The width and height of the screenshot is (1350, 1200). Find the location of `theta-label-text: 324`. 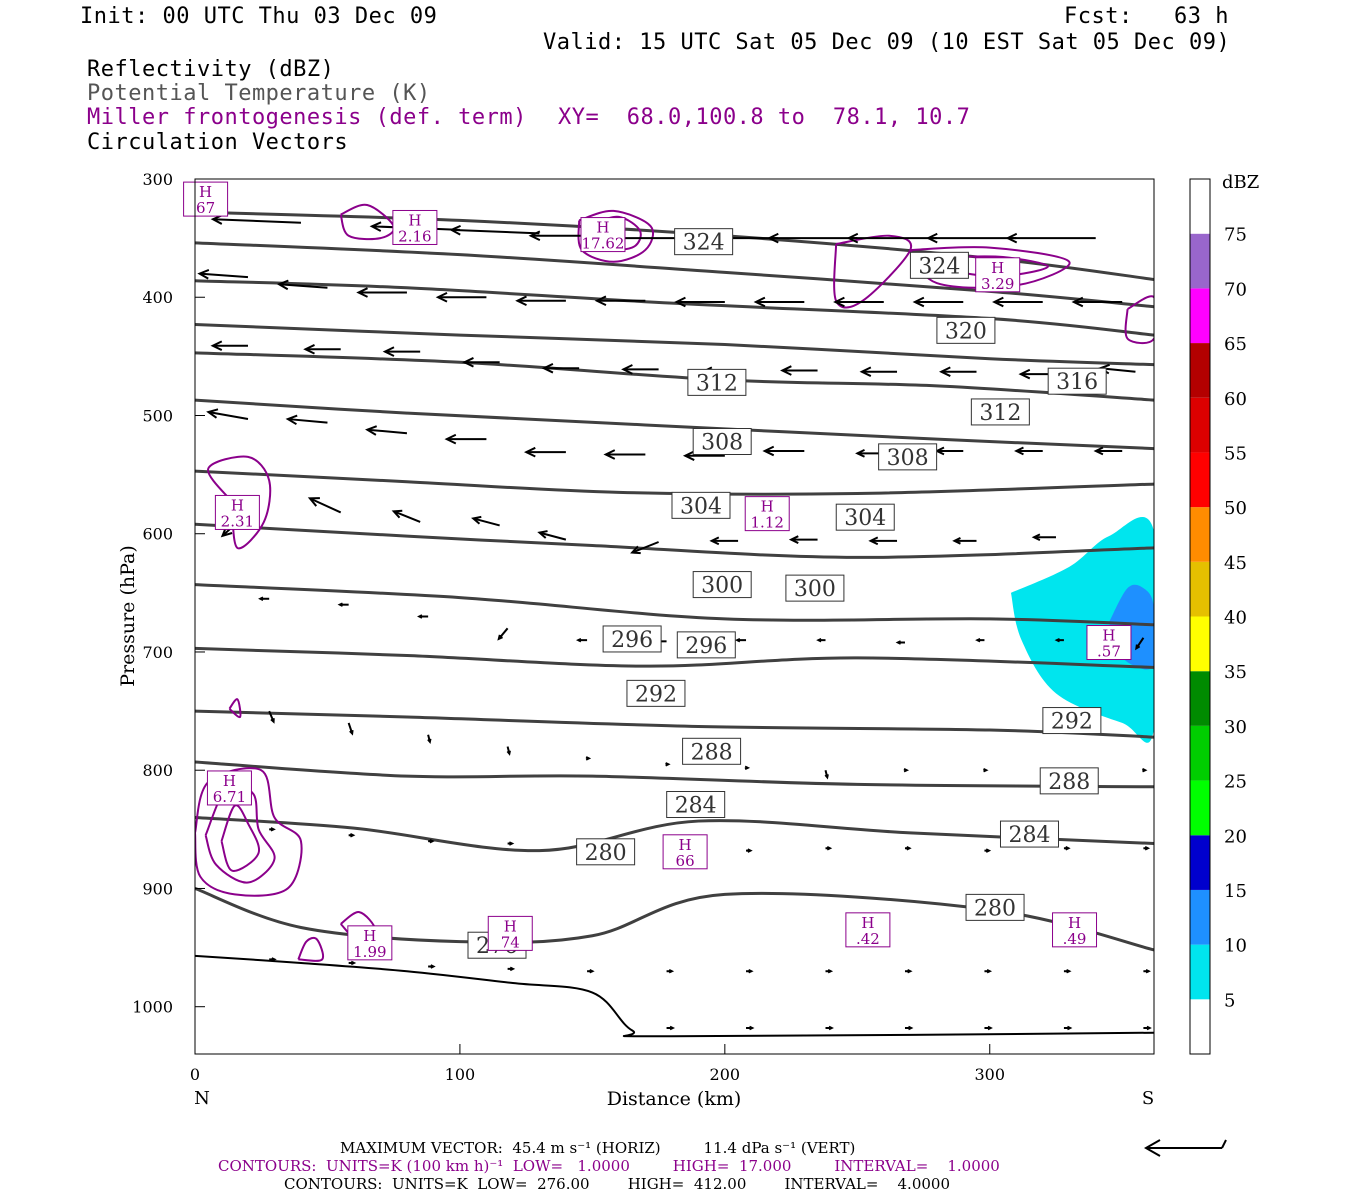

theta-label-text: 324 is located at coordinates (704, 243).